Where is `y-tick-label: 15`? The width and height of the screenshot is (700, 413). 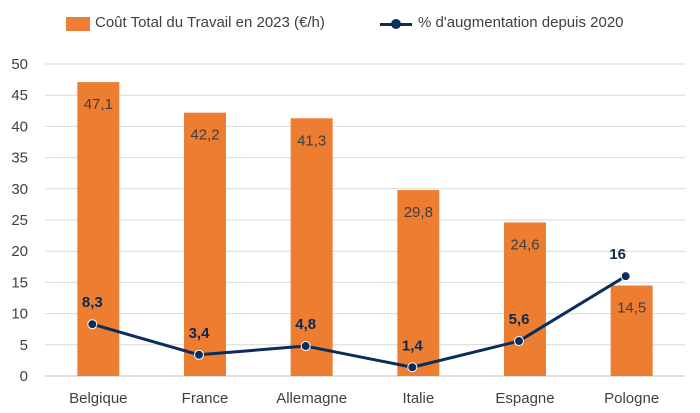 y-tick-label: 15 is located at coordinates (19, 282).